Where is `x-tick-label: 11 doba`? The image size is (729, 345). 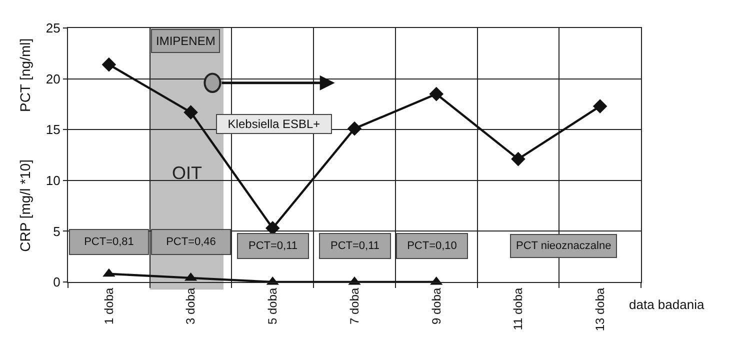
x-tick-label: 11 doba is located at coordinates (518, 308).